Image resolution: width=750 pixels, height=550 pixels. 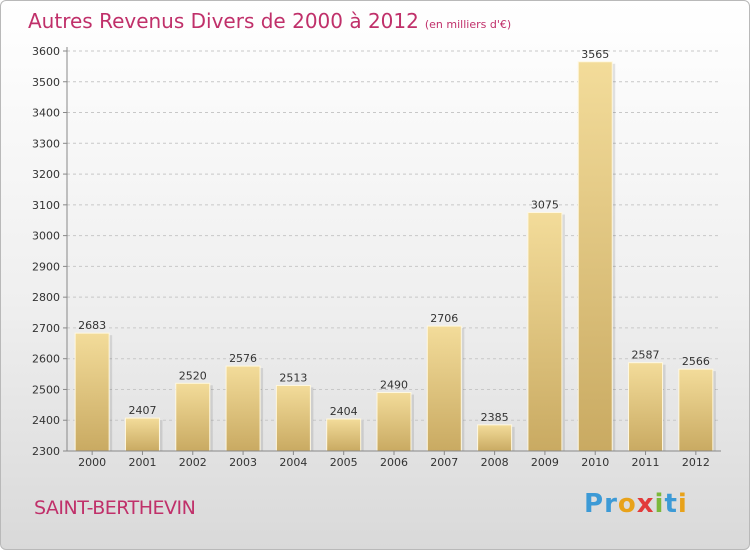 I want to click on chart-title: Autres Revenus Divers de 2000 à 2012, so click(x=223, y=21).